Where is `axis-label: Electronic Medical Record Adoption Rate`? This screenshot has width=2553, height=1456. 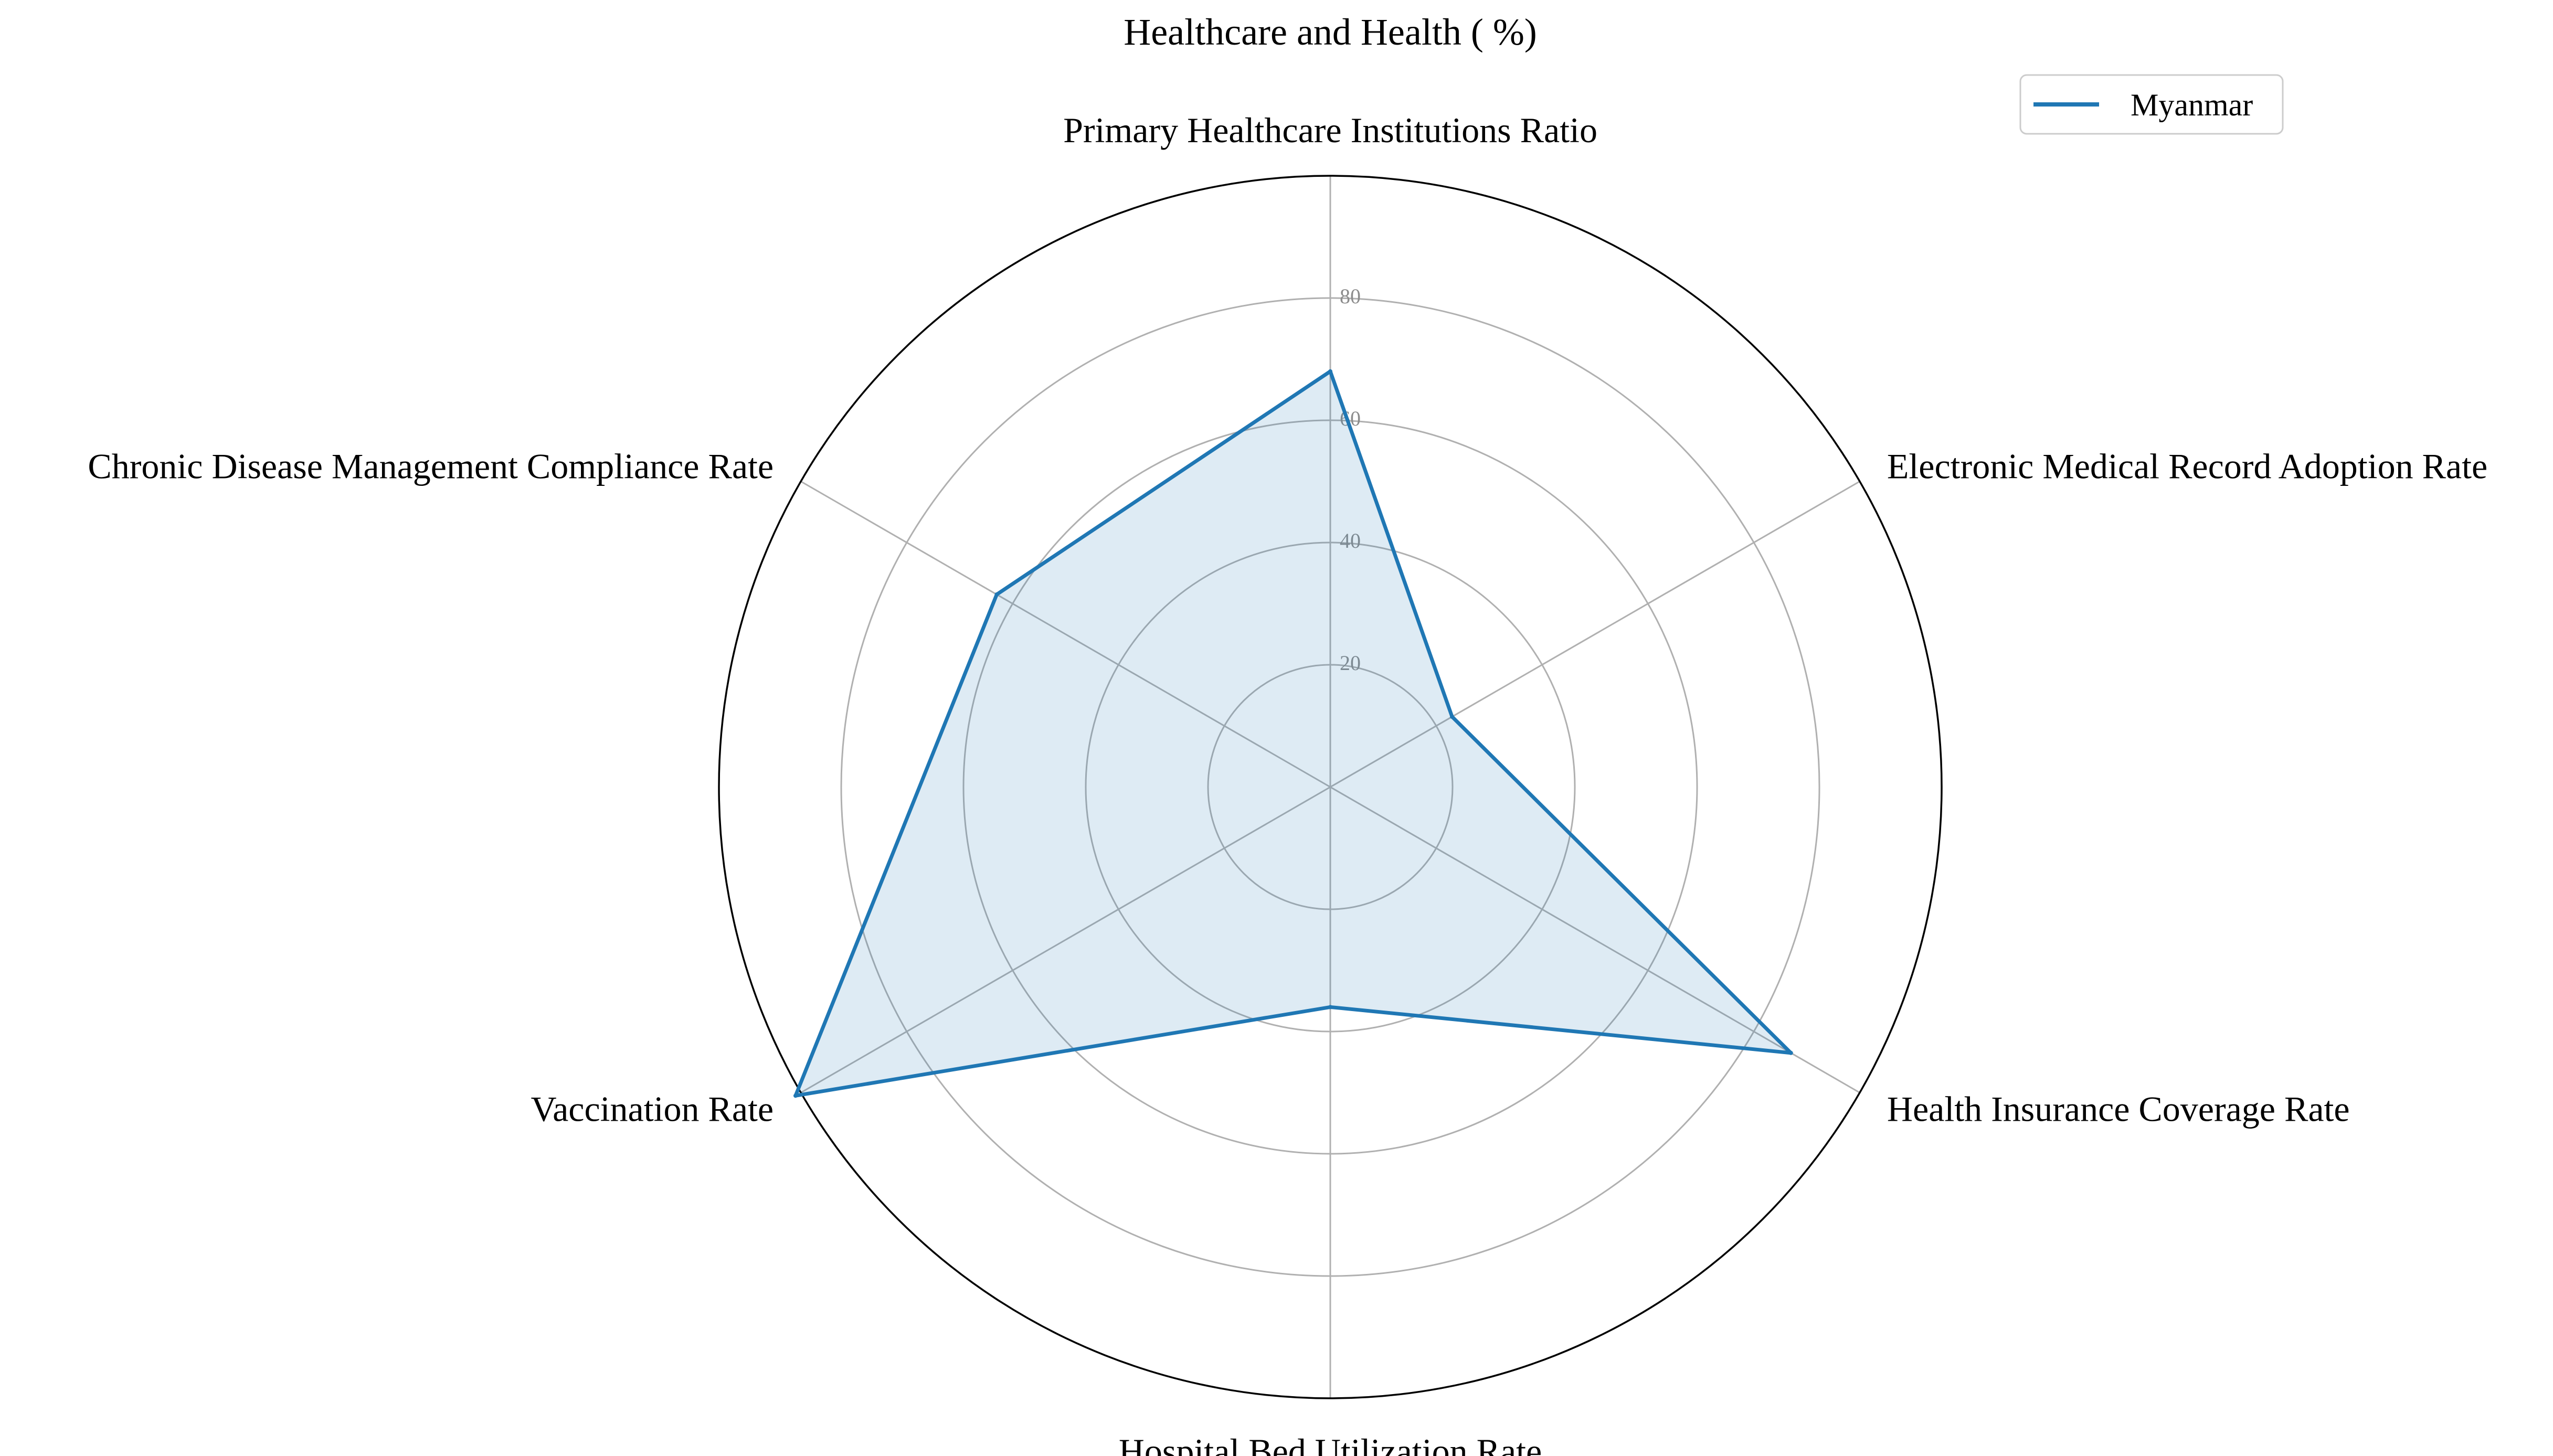 axis-label: Electronic Medical Record Adoption Rate is located at coordinates (2187, 466).